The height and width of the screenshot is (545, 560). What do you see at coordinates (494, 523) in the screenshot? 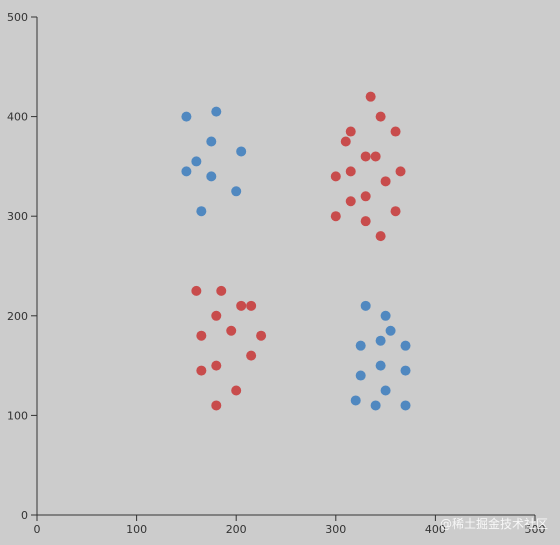
I see `watermark: @稀土掘金技术社区` at bounding box center [494, 523].